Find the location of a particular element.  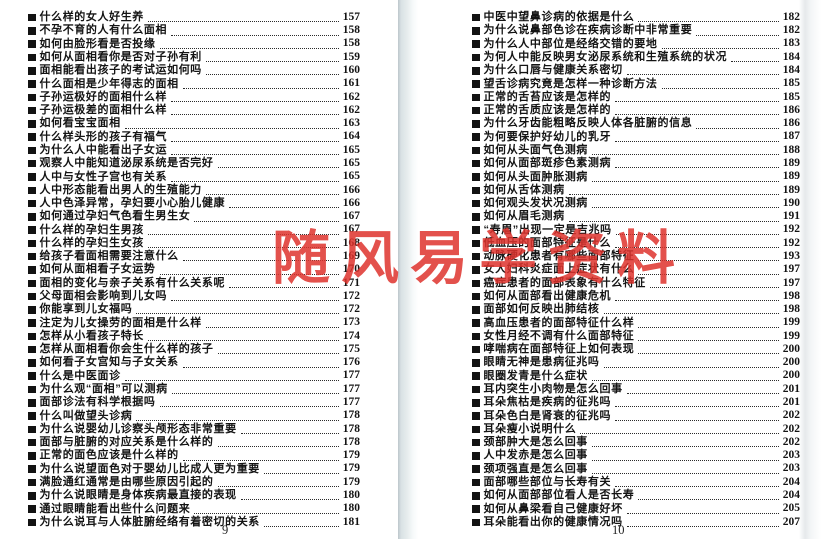

entry-title: 颈项强直是怎么回事 is located at coordinates (535, 468).